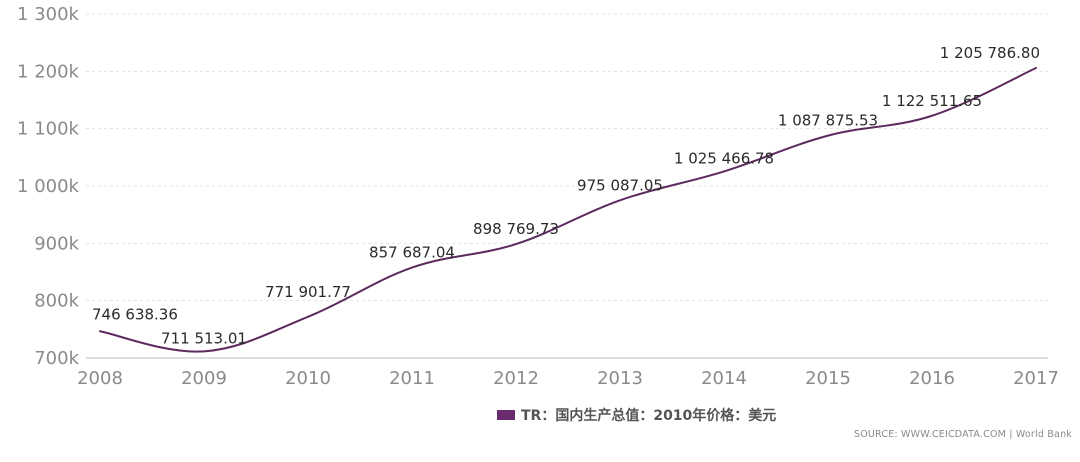  What do you see at coordinates (932, 378) in the screenshot?
I see `x-tick-label: 2016` at bounding box center [932, 378].